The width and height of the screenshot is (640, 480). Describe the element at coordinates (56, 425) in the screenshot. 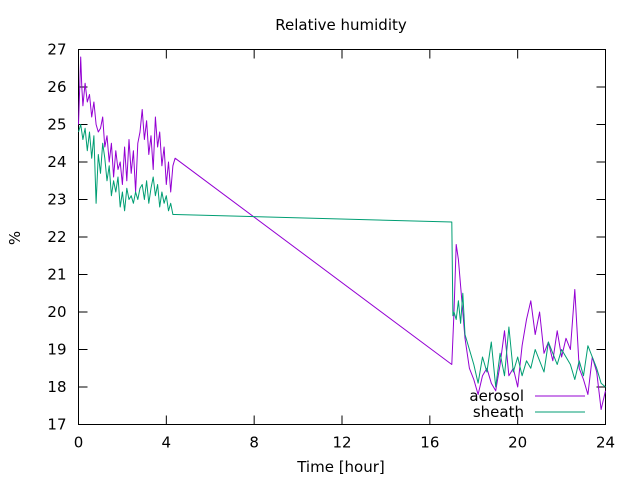

I see `y-tick-label: 17` at that location.